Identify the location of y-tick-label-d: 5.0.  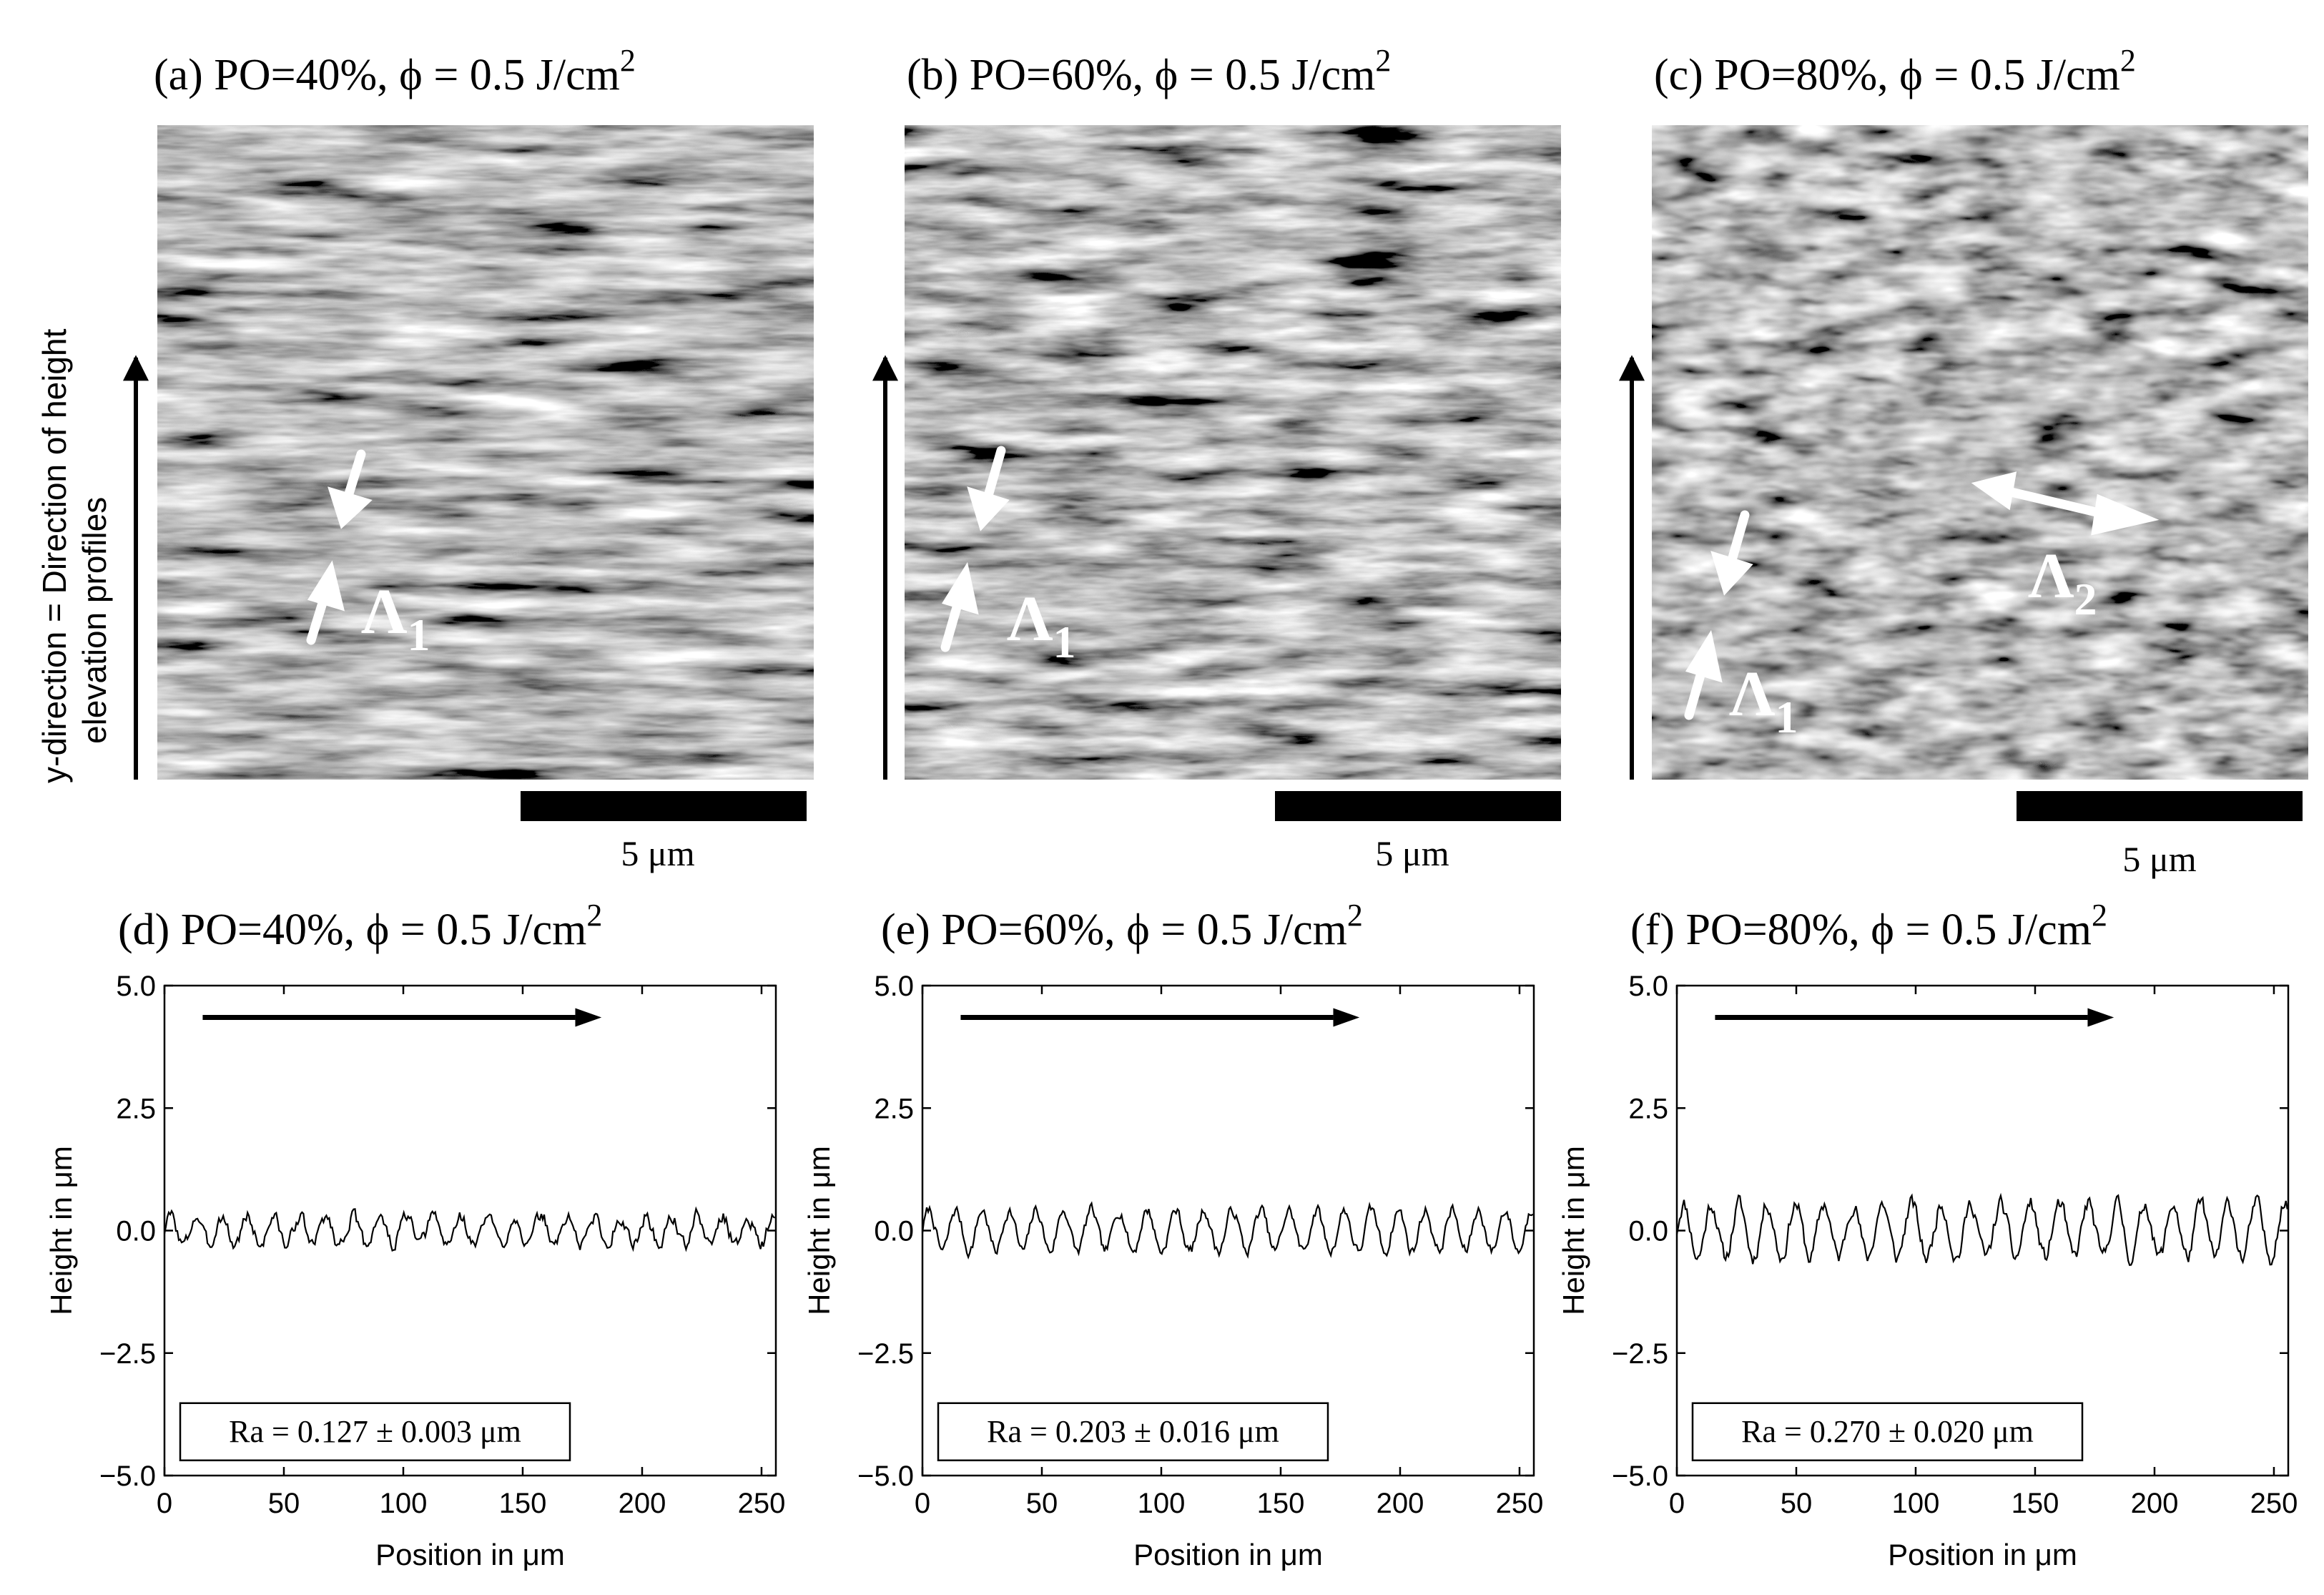
(136, 986).